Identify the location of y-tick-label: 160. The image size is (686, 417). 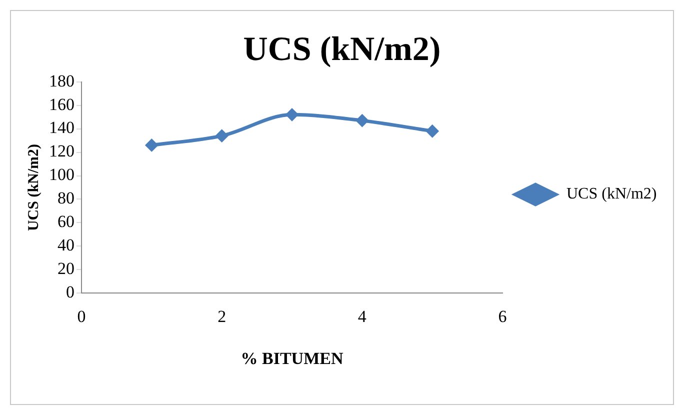
(61, 104).